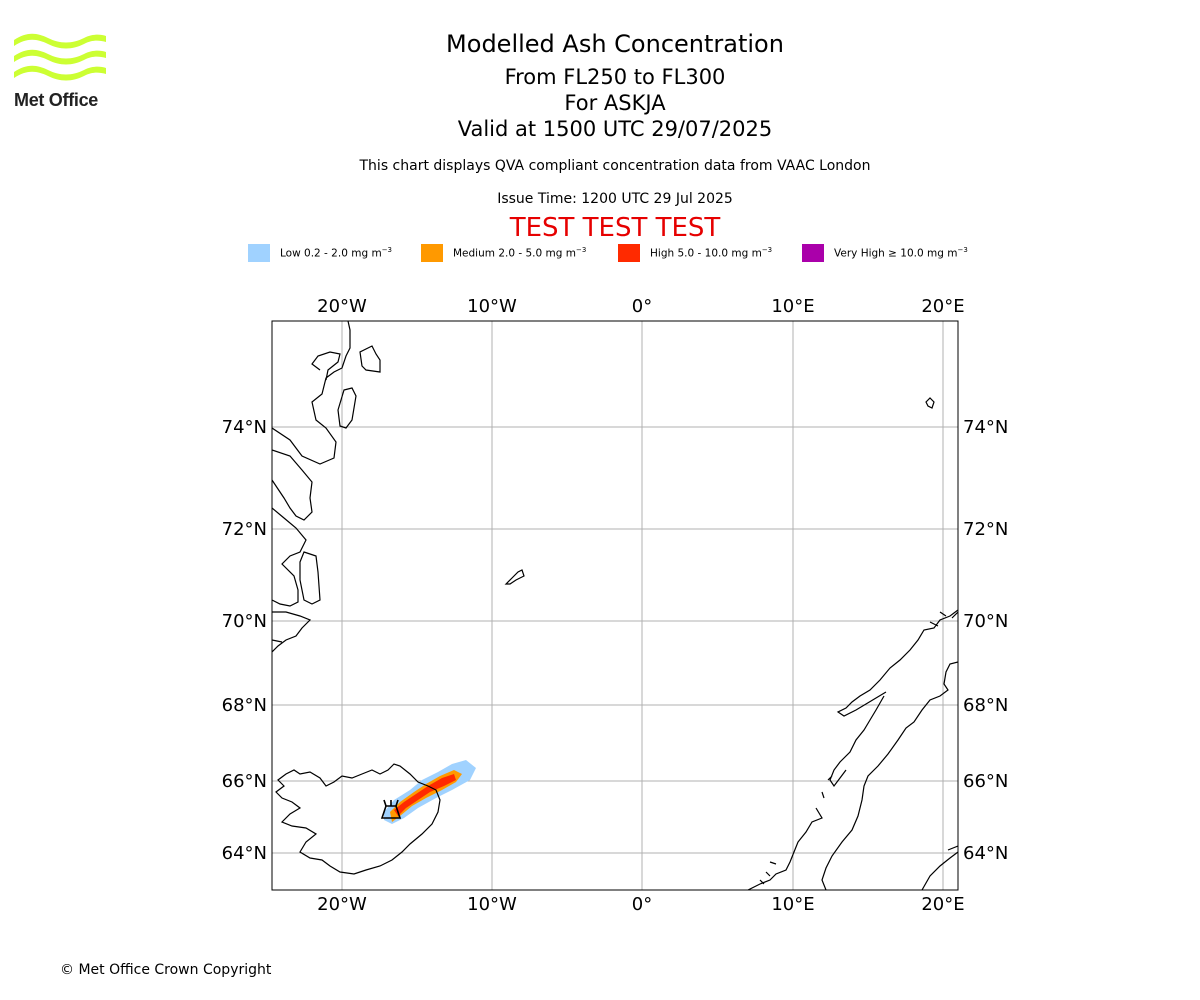 The image size is (1200, 1000). Describe the element at coordinates (244, 781) in the screenshot. I see `tick-left-66n: 66°N` at that location.